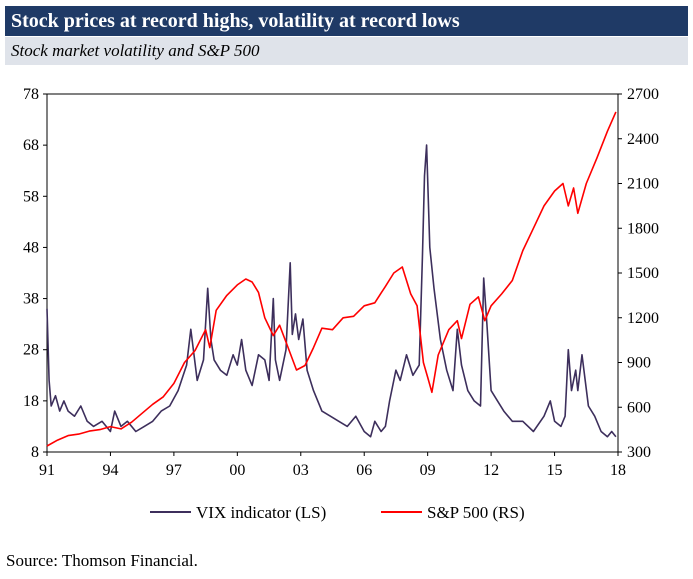  I want to click on left-tick-label: 8, so click(35, 452).